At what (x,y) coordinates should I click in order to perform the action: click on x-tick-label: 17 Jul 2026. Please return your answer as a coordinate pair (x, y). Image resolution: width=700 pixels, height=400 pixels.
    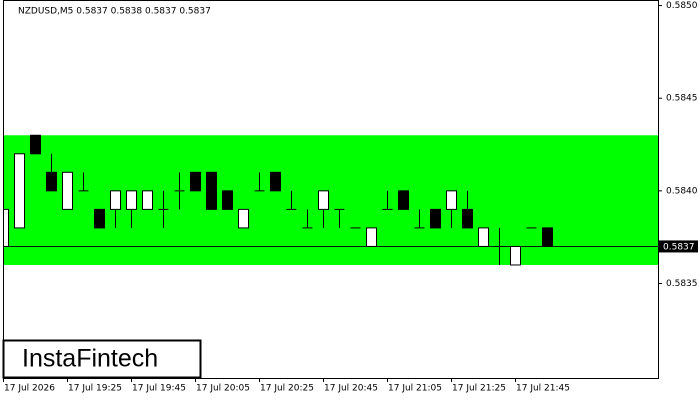
    Looking at the image, I should click on (29, 389).